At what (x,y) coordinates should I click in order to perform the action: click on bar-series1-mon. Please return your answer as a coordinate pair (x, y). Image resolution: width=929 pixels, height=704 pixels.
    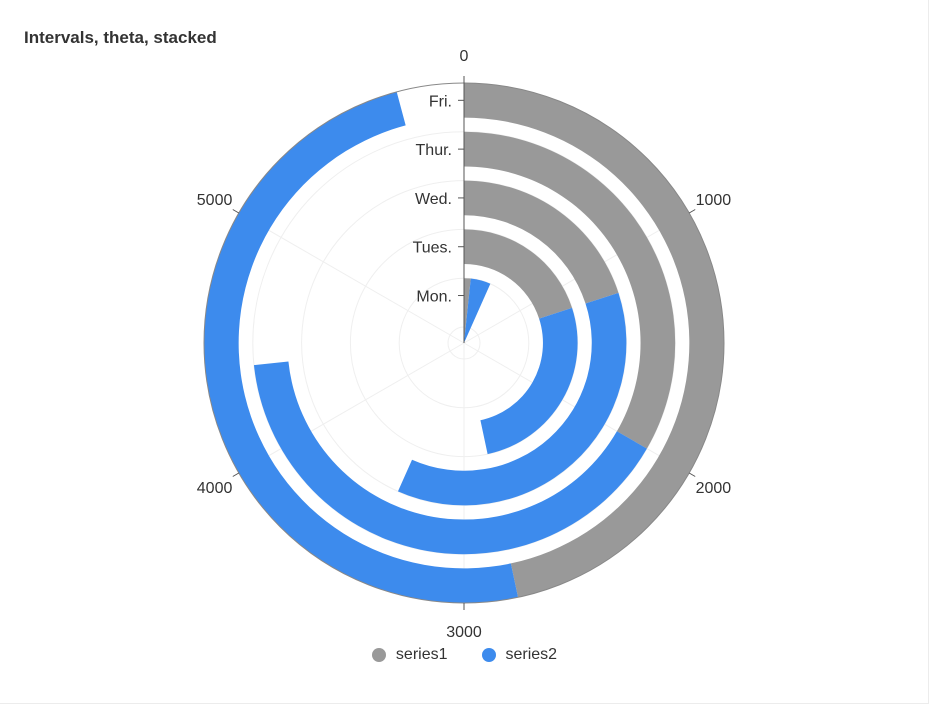
    Looking at the image, I should click on (467, 310).